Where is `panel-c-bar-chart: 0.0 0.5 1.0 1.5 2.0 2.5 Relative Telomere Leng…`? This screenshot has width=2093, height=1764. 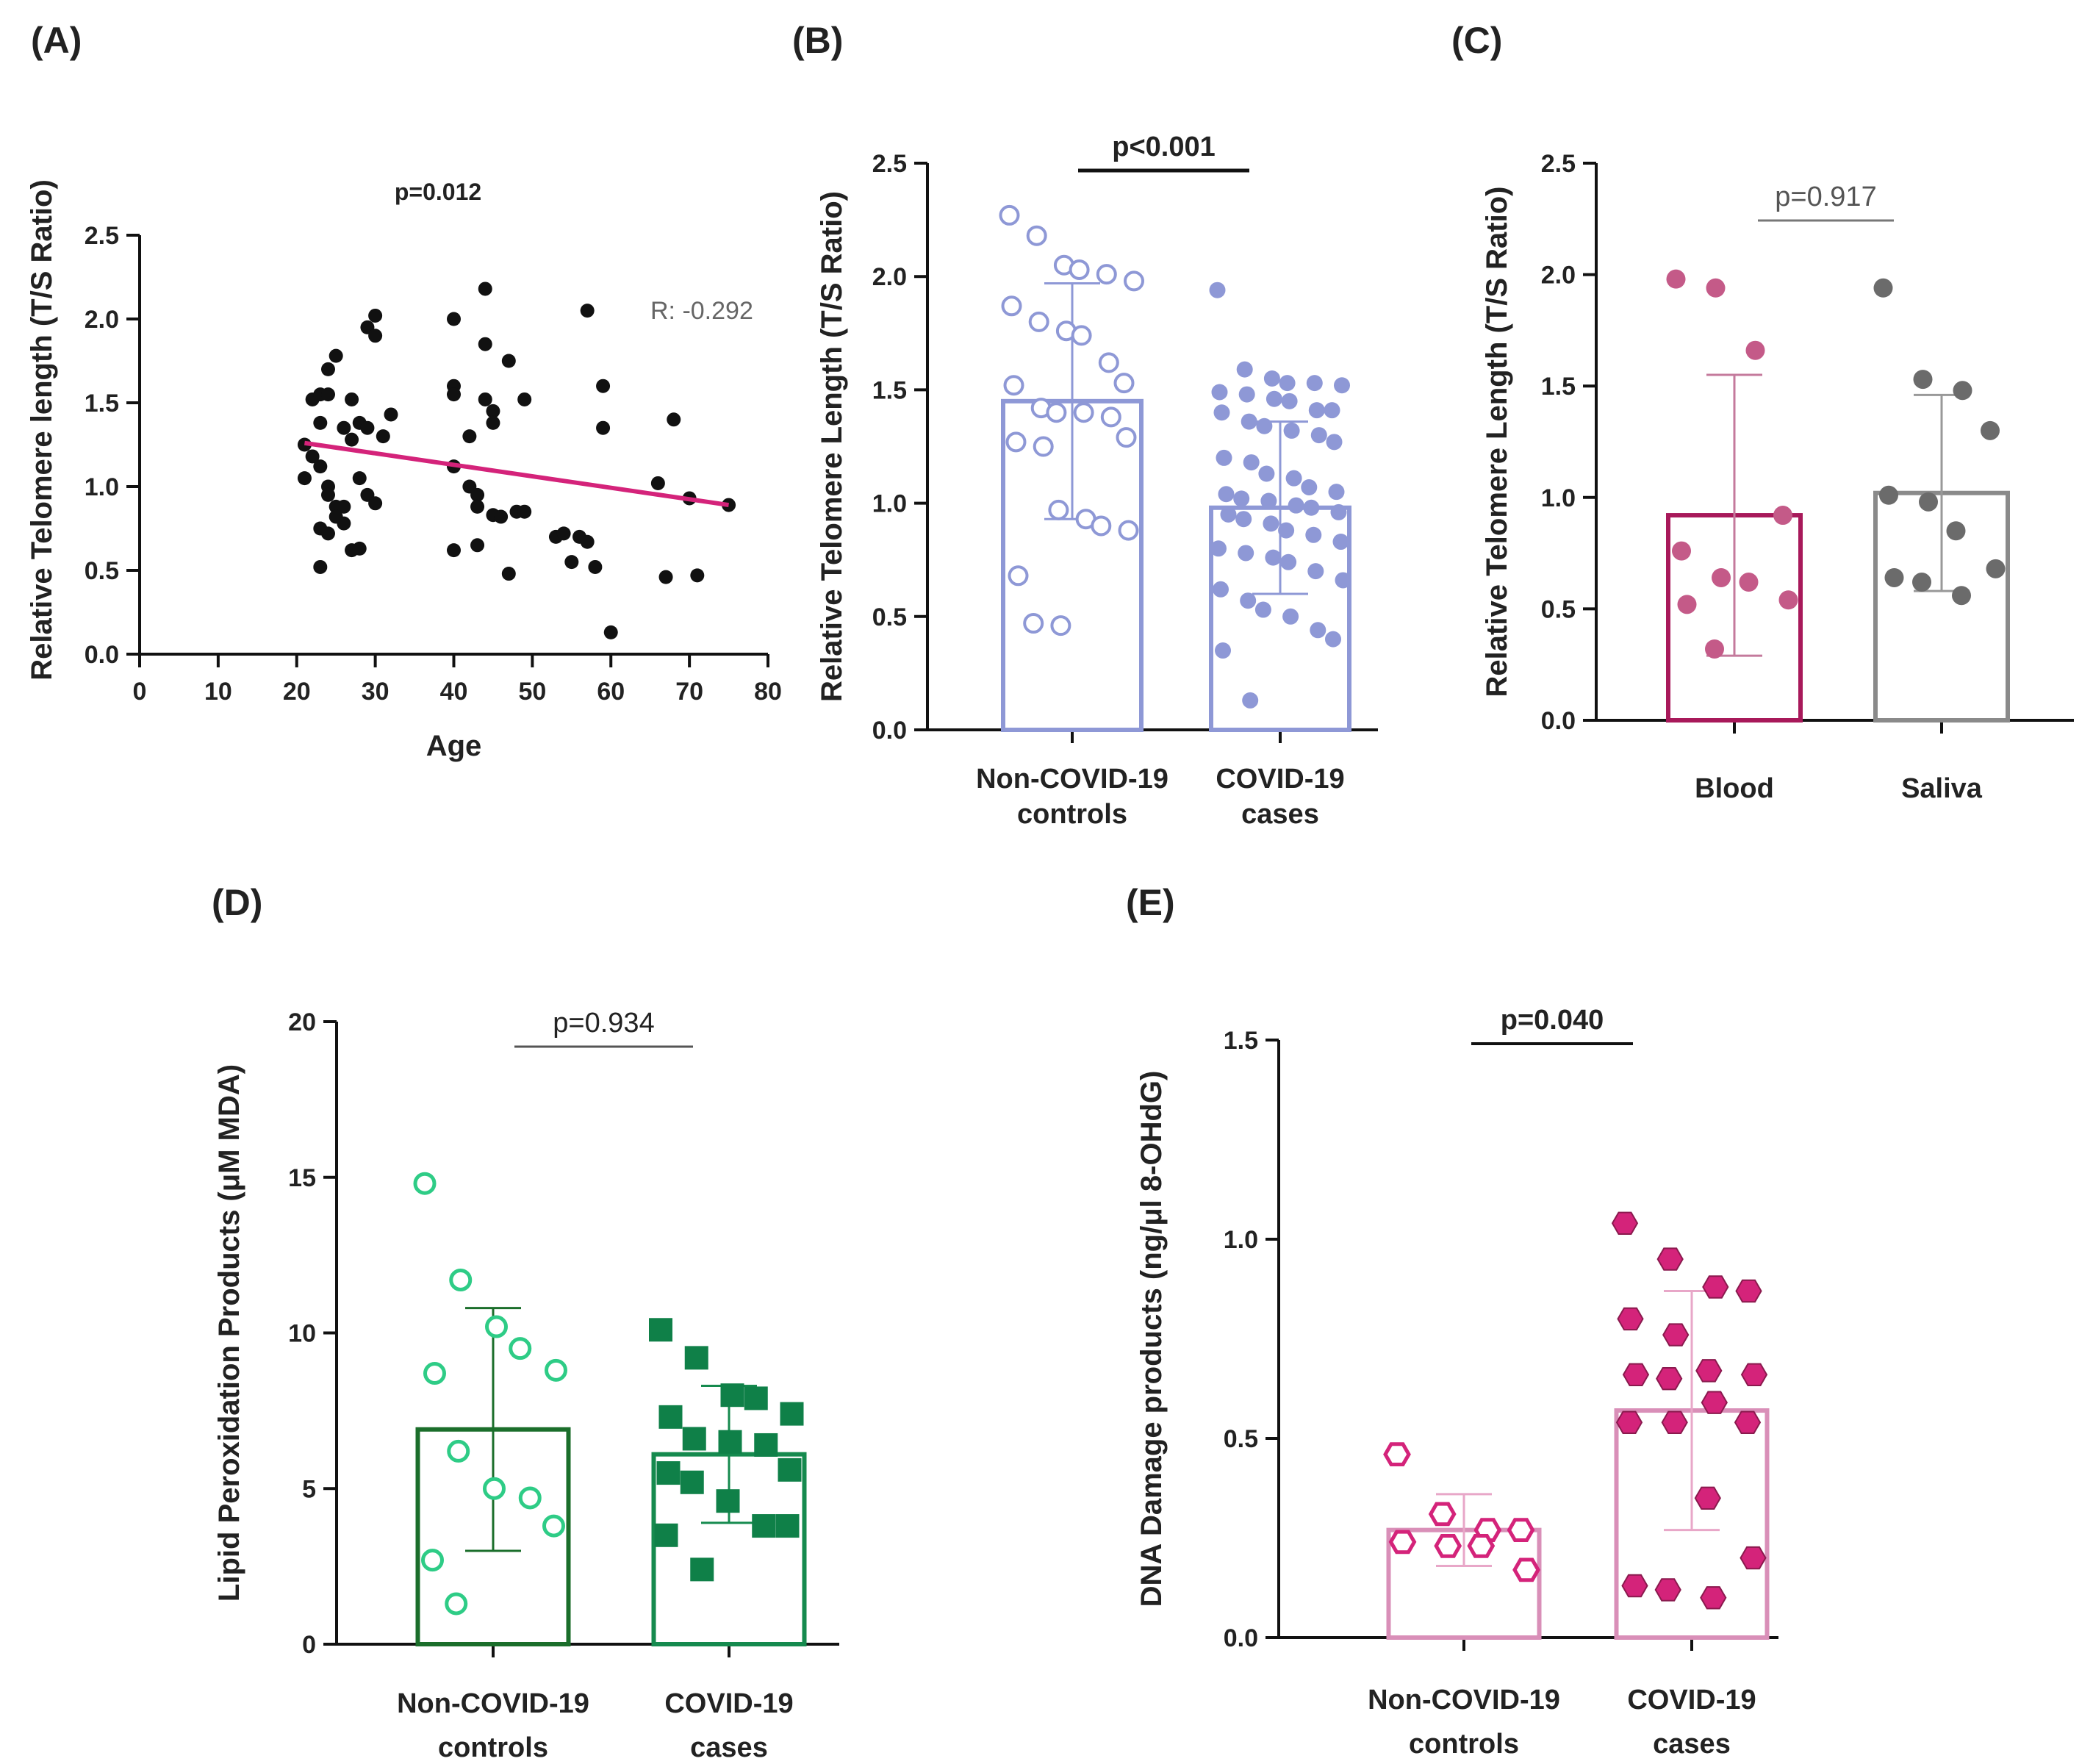 panel-c-bar-chart: 0.0 0.5 1.0 1.5 2.0 2.5 Relative Telomere Leng… is located at coordinates (1778, 477).